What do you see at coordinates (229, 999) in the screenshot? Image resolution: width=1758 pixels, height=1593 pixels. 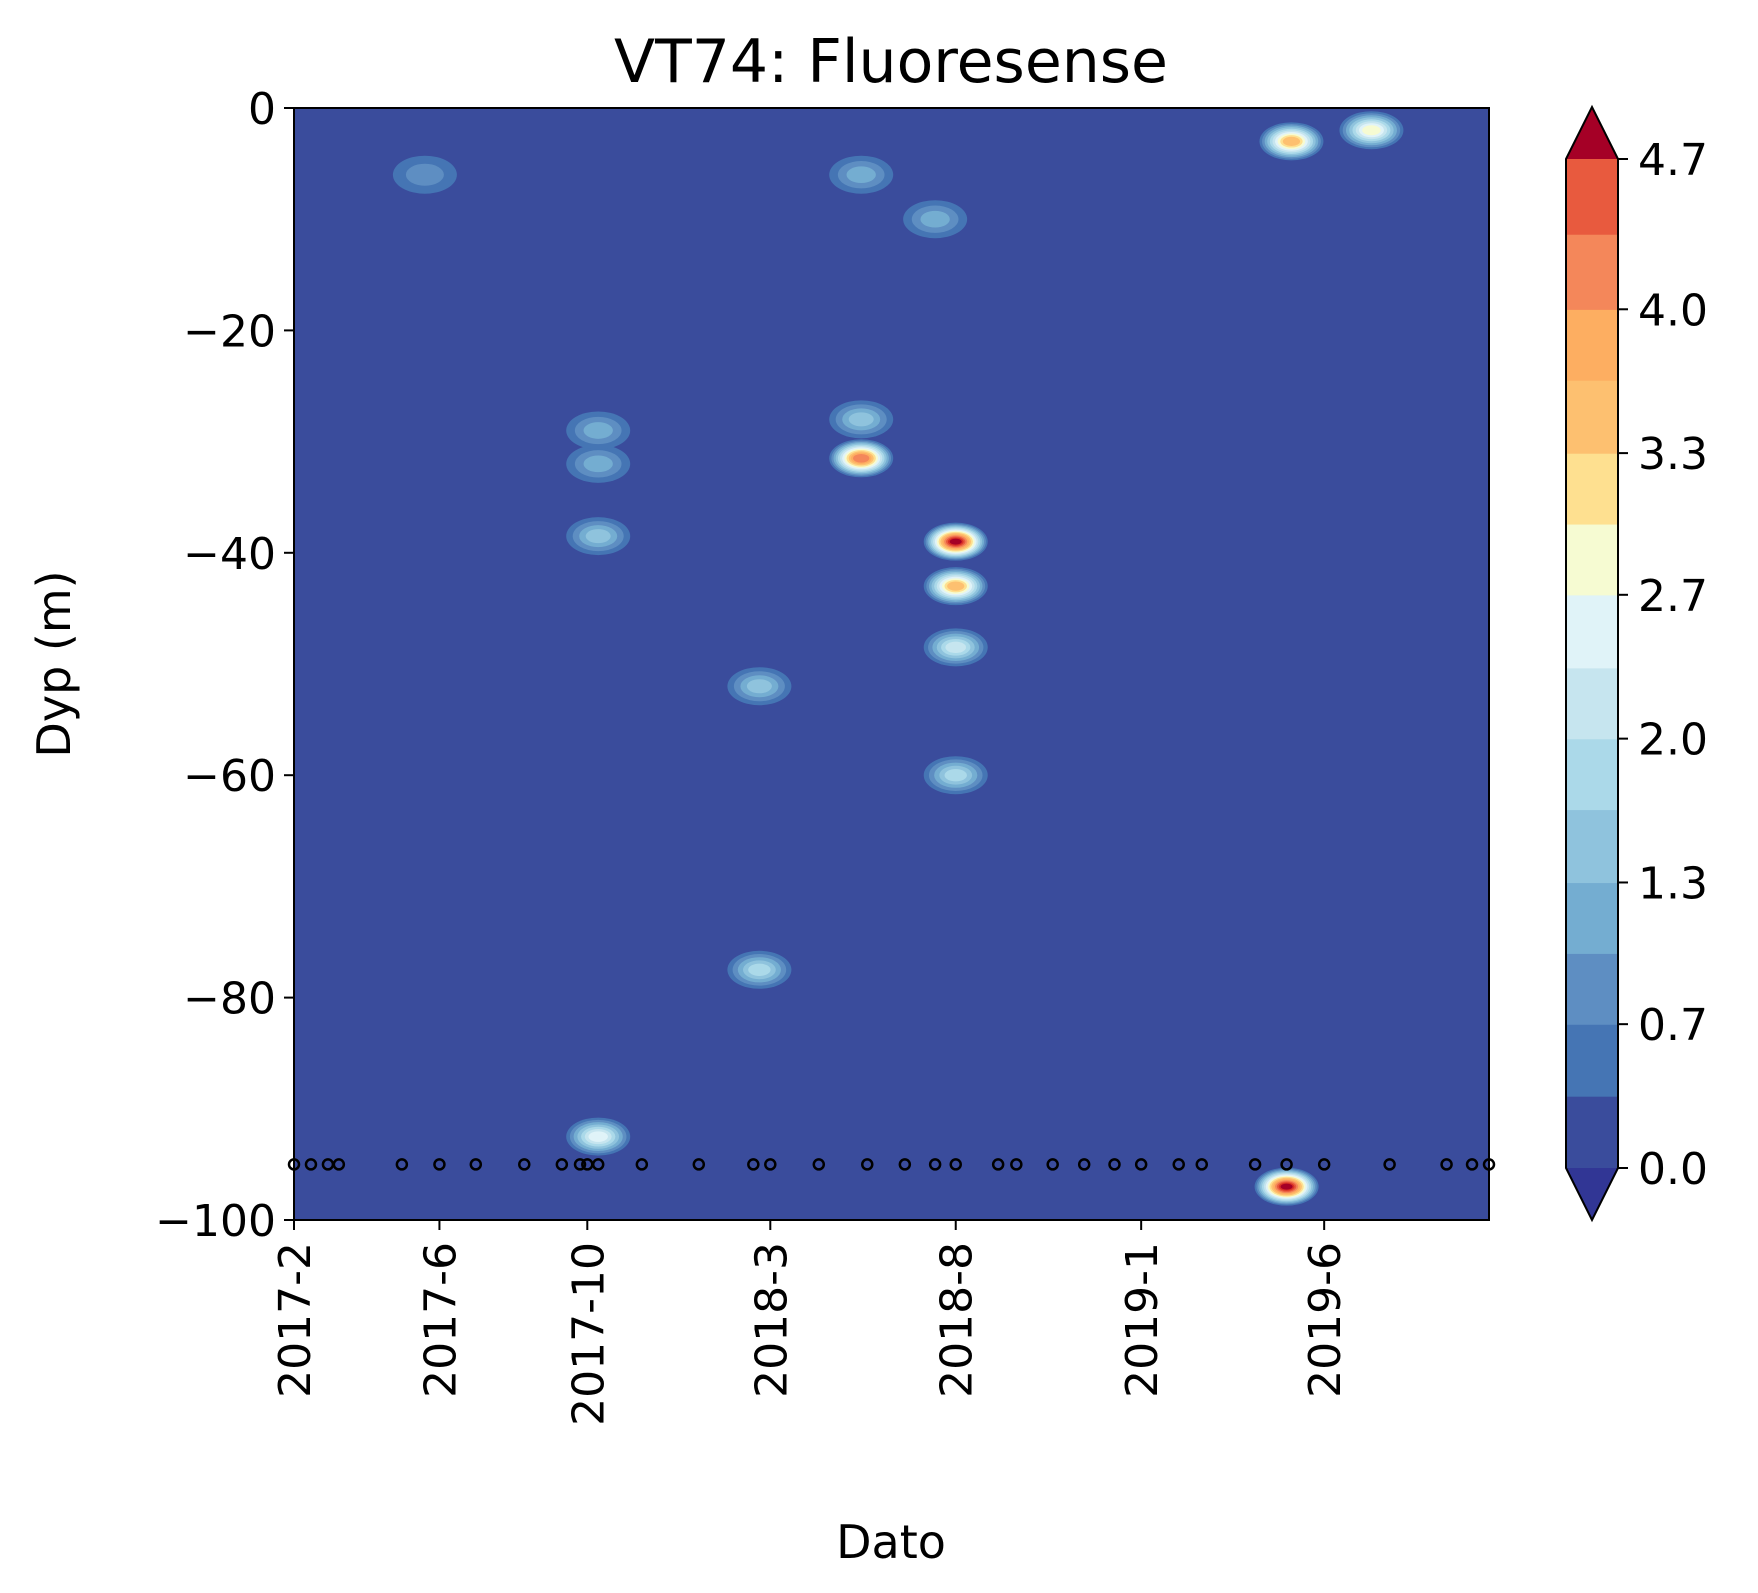 I see `y-tick-label: −80` at bounding box center [229, 999].